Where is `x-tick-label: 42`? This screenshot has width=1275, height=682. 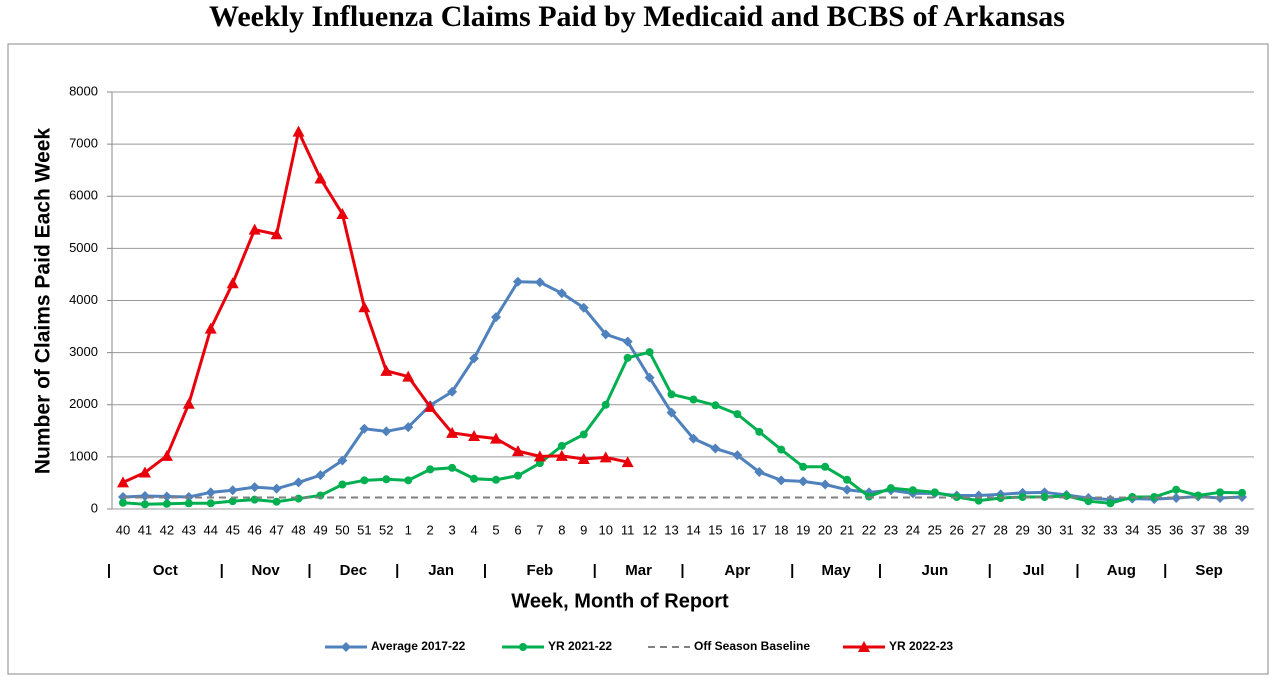 x-tick-label: 42 is located at coordinates (167, 529).